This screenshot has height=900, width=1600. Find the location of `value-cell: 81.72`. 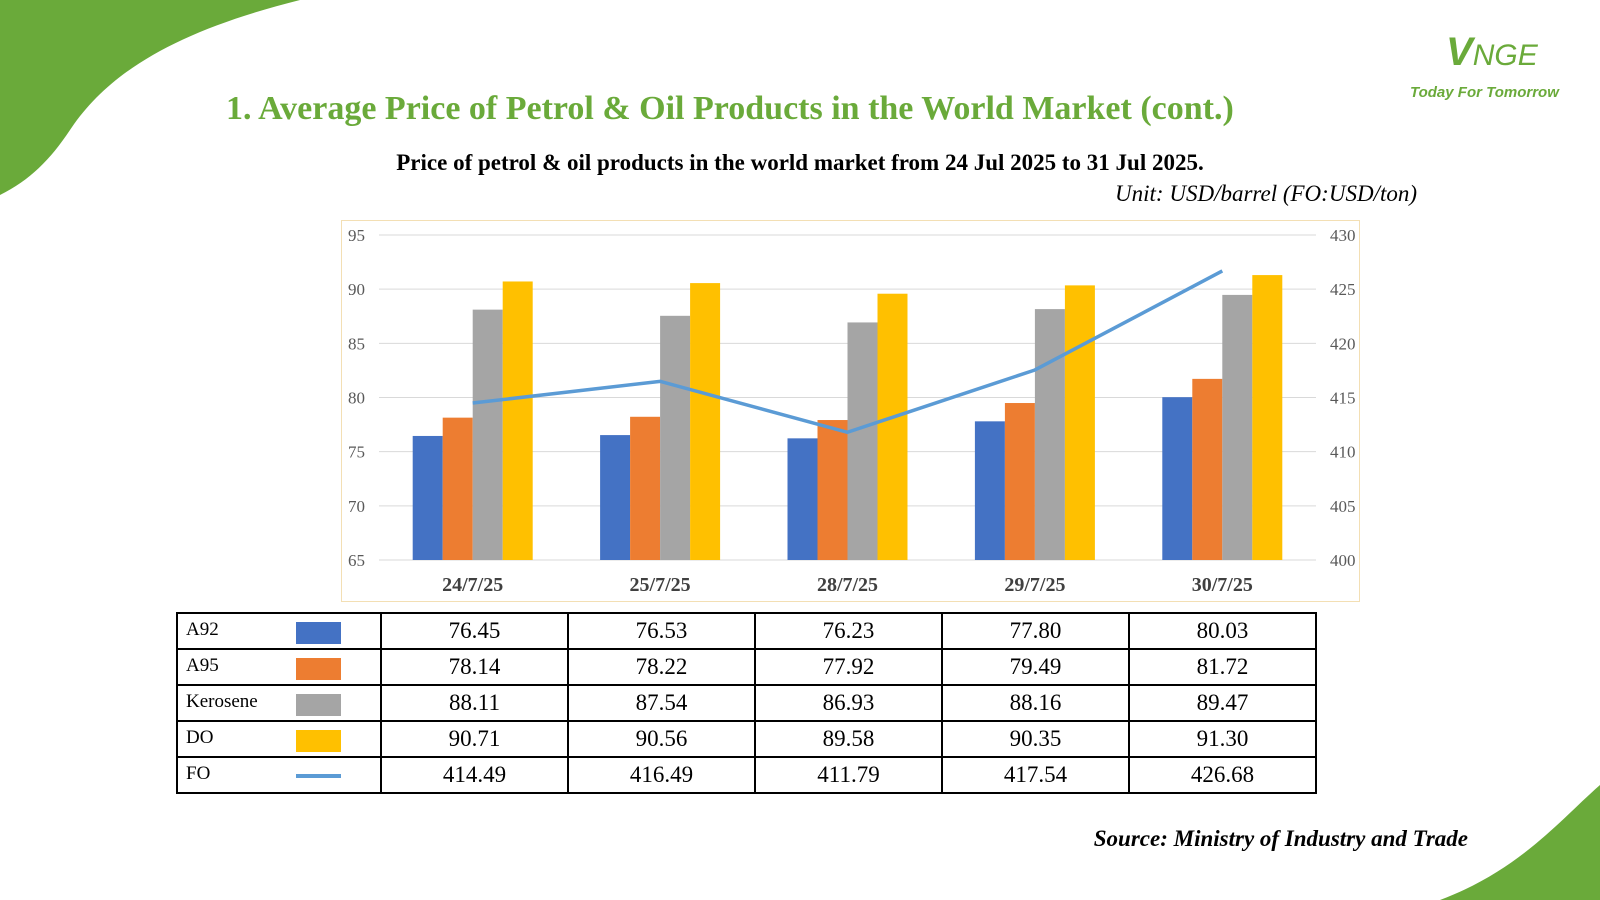

value-cell: 81.72 is located at coordinates (1222, 667).